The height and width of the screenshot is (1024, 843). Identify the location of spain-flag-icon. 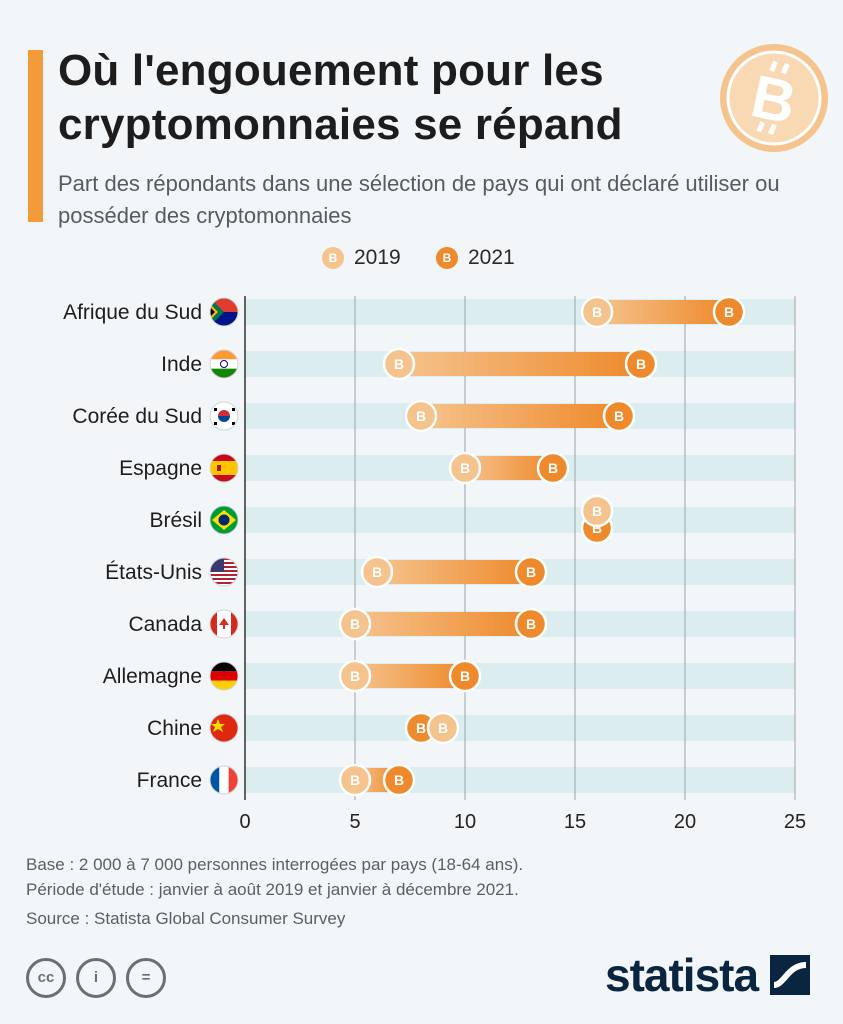
(224, 468).